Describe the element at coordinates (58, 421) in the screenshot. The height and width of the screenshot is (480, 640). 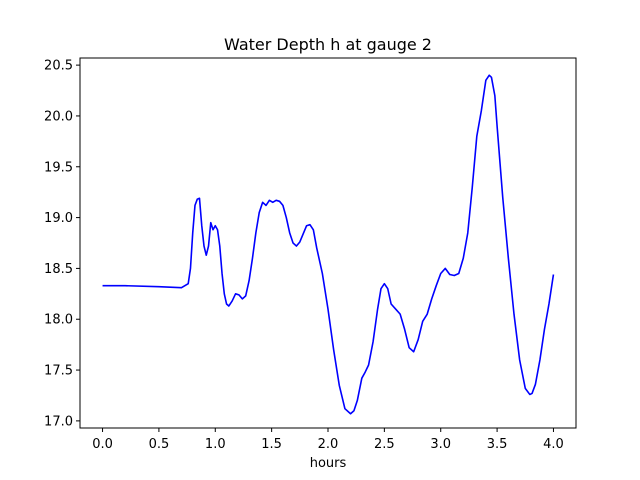
I see `y-tick-label: 17.0` at that location.